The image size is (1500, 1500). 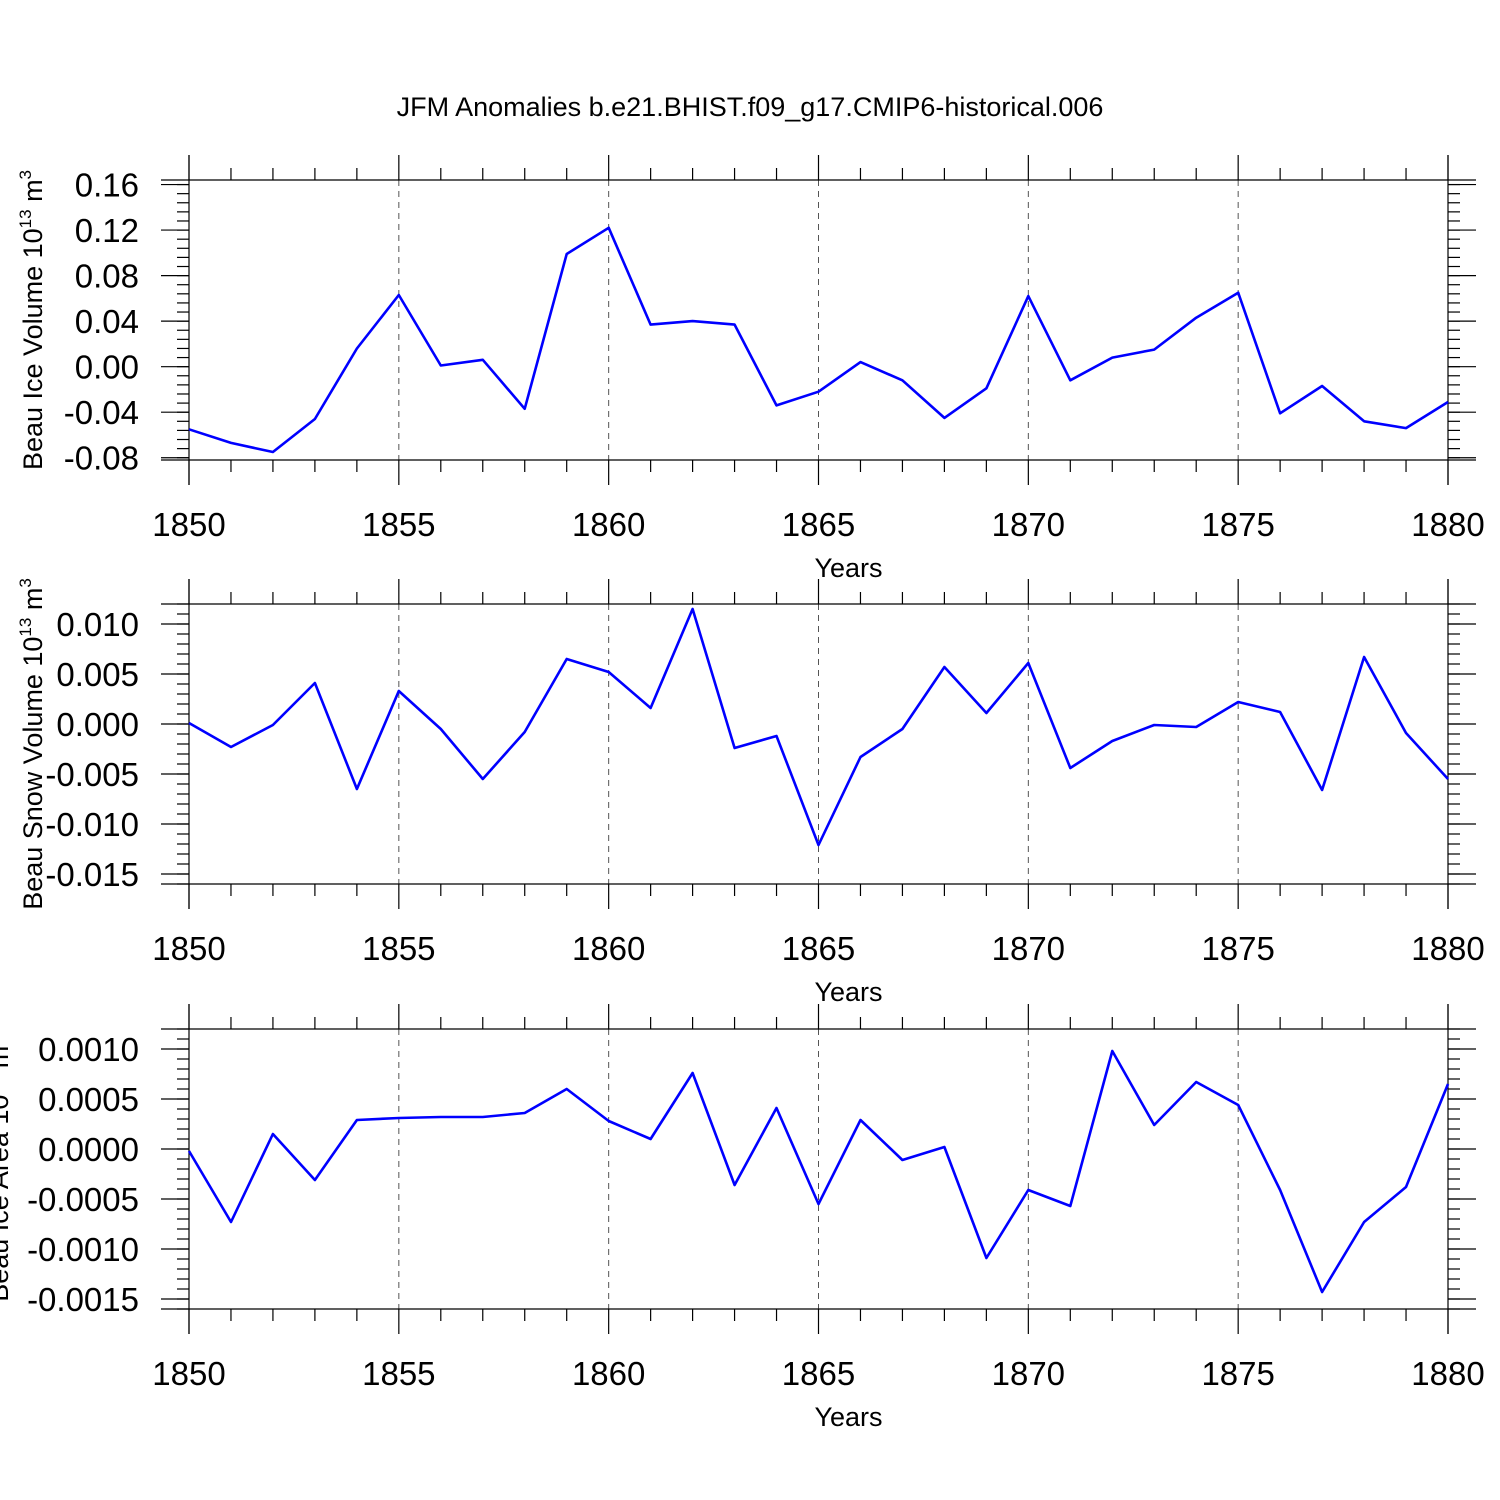 What do you see at coordinates (107, 321) in the screenshot?
I see `ytick-label: 0.04` at bounding box center [107, 321].